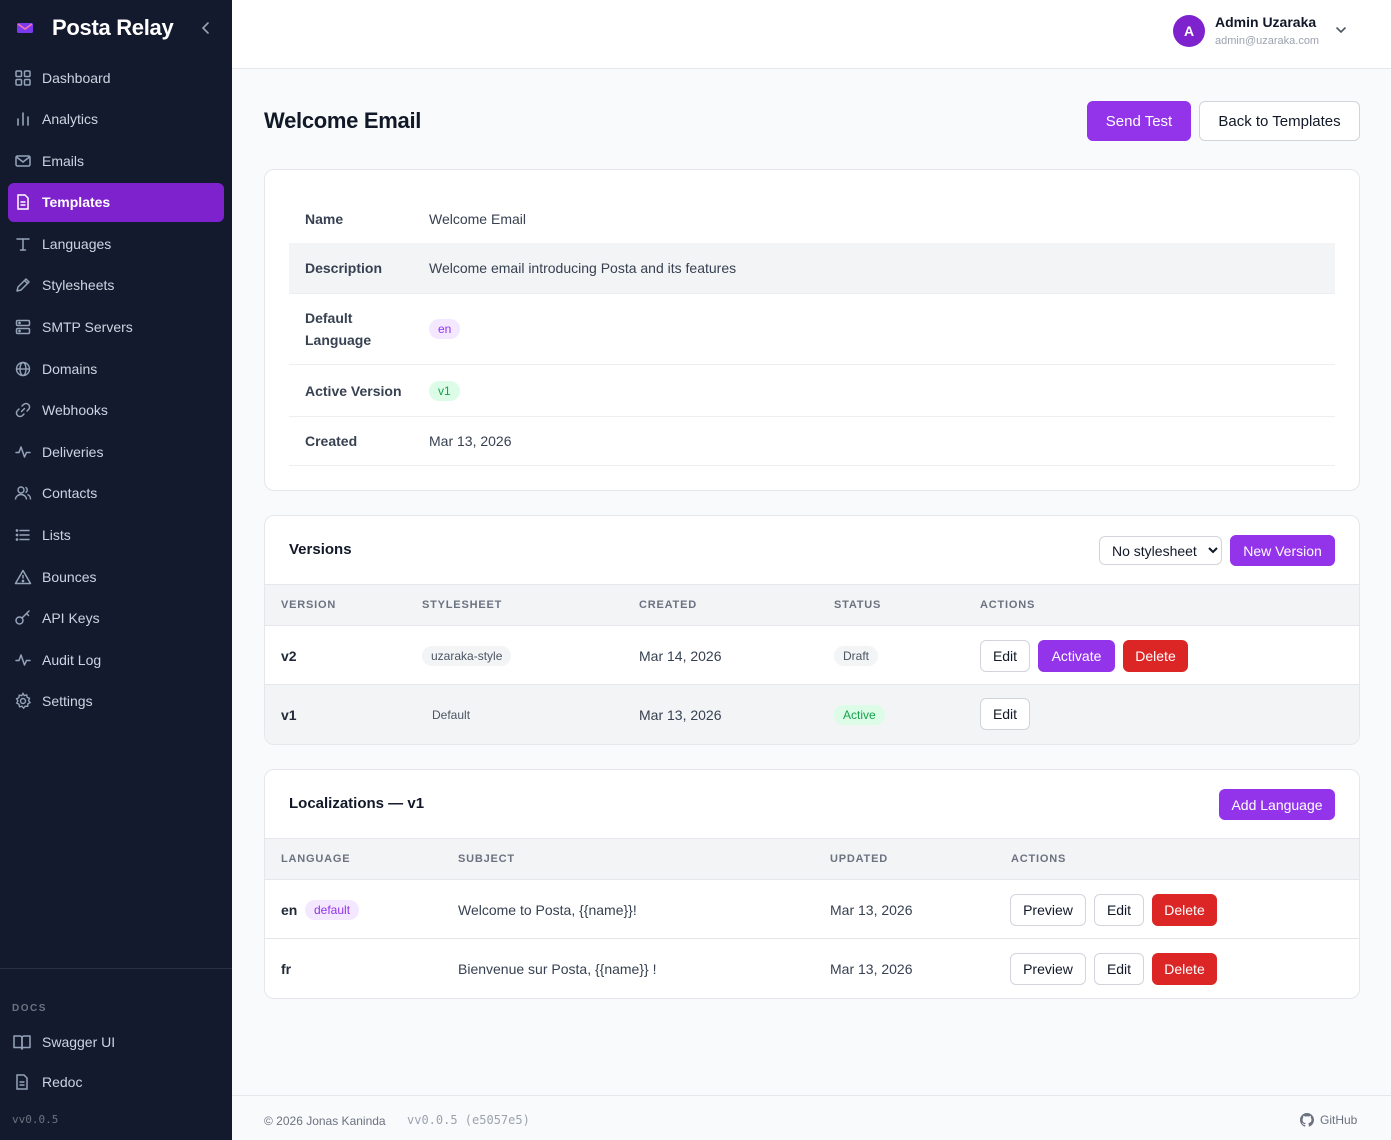 This screenshot has height=1140, width=1391. Describe the element at coordinates (477, 218) in the screenshot. I see `detail-value: Welcome Email` at that location.